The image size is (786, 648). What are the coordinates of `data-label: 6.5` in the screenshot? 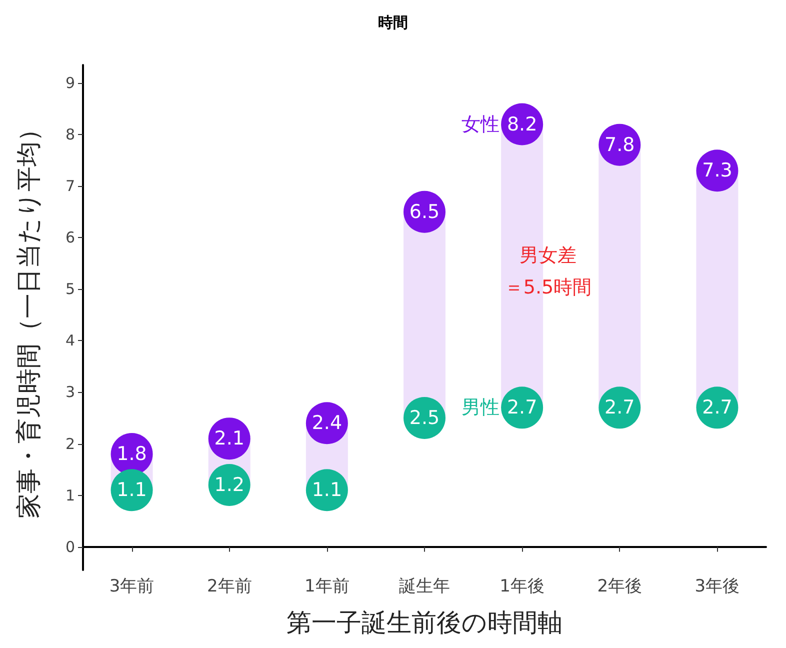 It's located at (424, 211).